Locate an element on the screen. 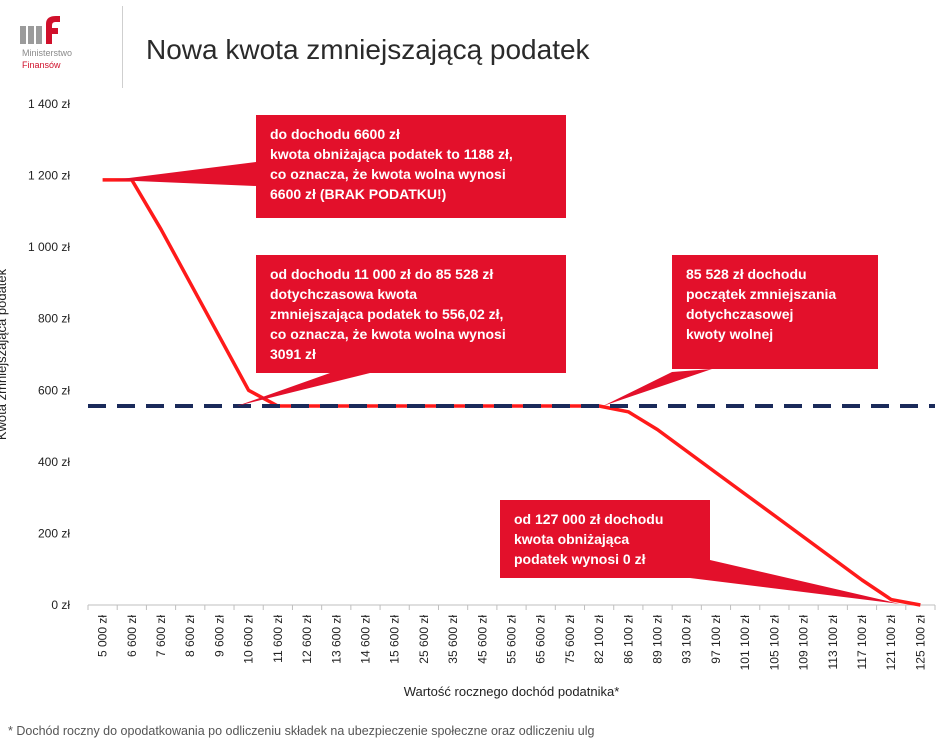 The height and width of the screenshot is (750, 945). x-tick-label: 7 600 zł is located at coordinates (161, 636).